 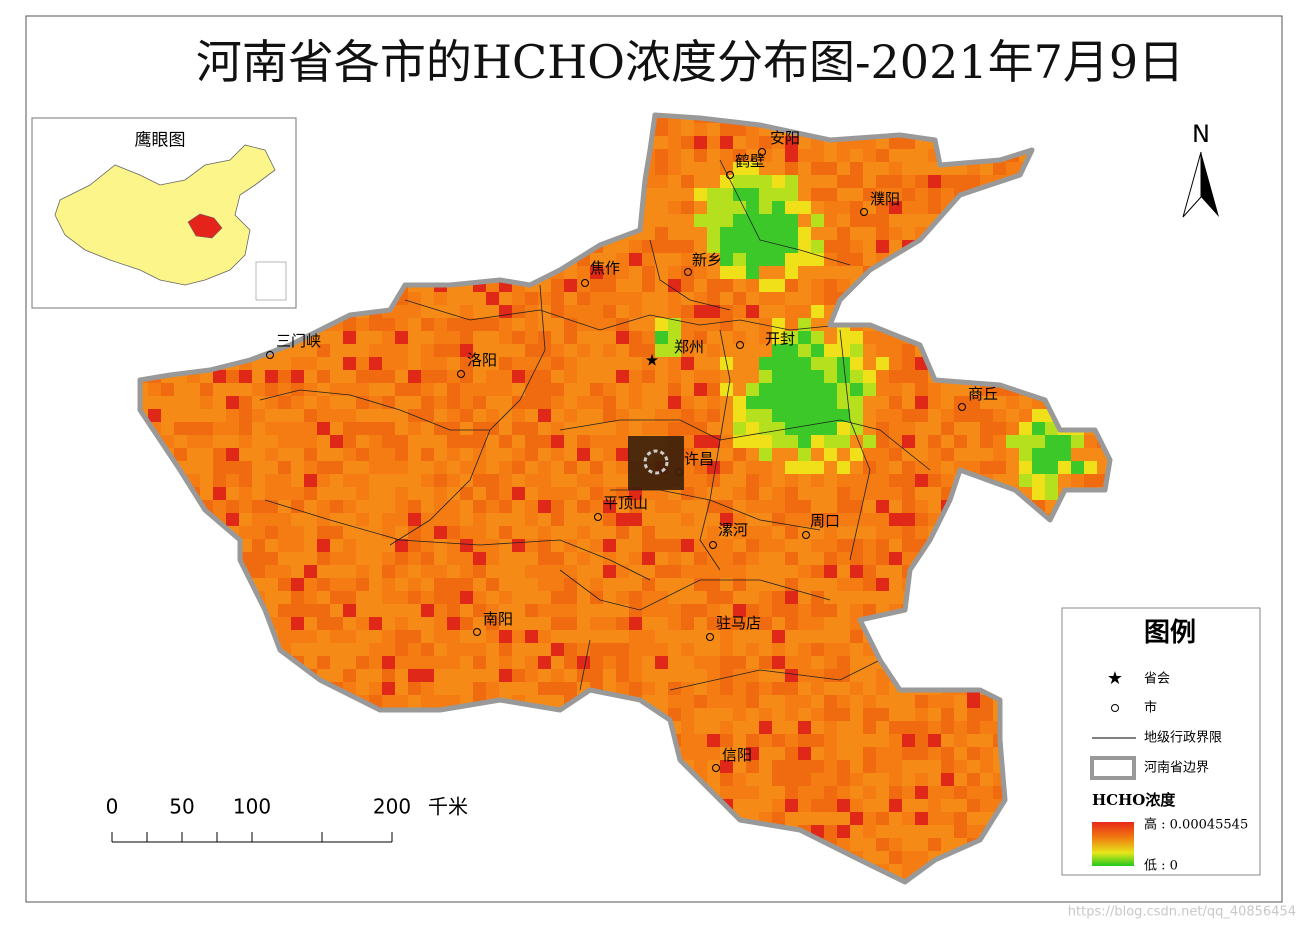 What do you see at coordinates (498, 619) in the screenshot?
I see `city-label: 南阳` at bounding box center [498, 619].